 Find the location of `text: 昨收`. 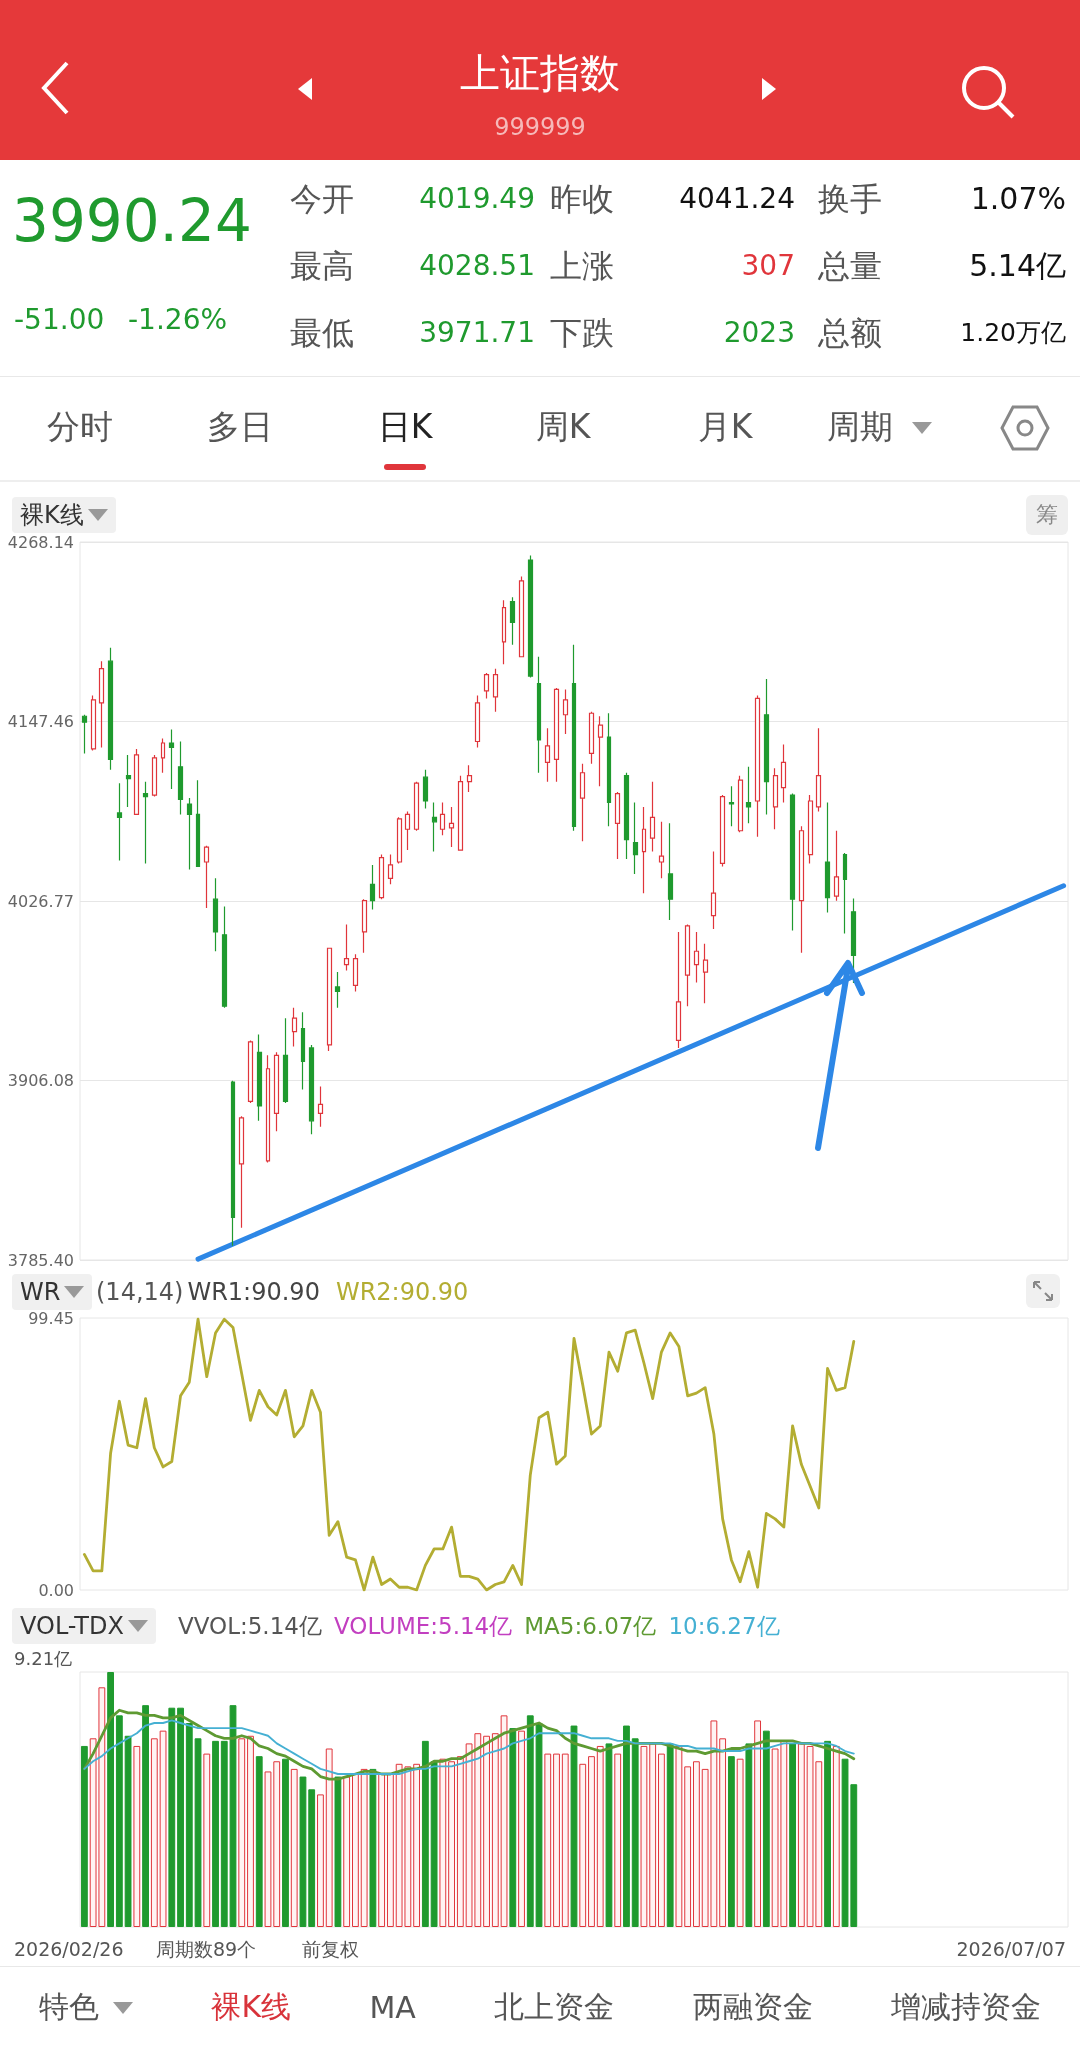

text: 昨收 is located at coordinates (582, 199).